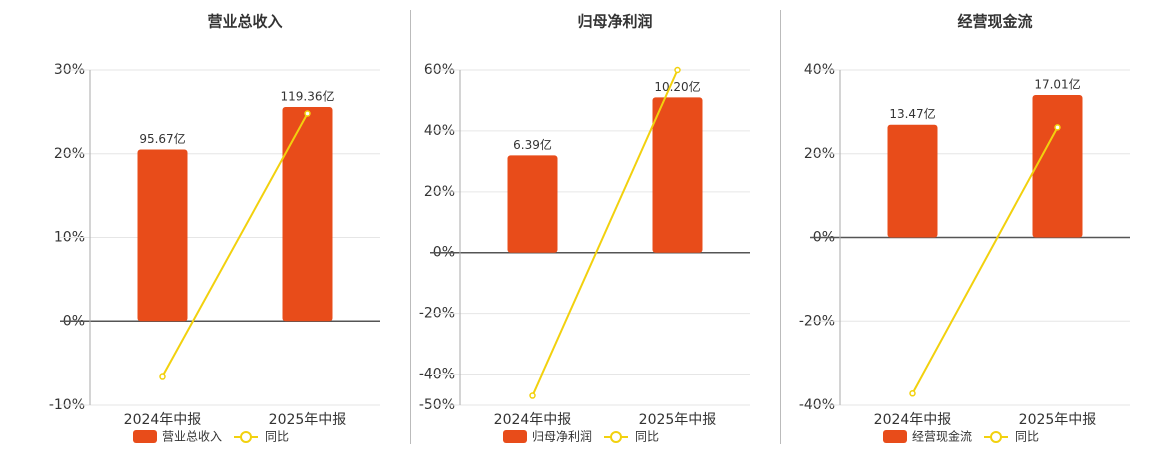 The height and width of the screenshot is (450, 1160). What do you see at coordinates (244, 22) in the screenshot?
I see `chart-title: 营业总收入` at bounding box center [244, 22].